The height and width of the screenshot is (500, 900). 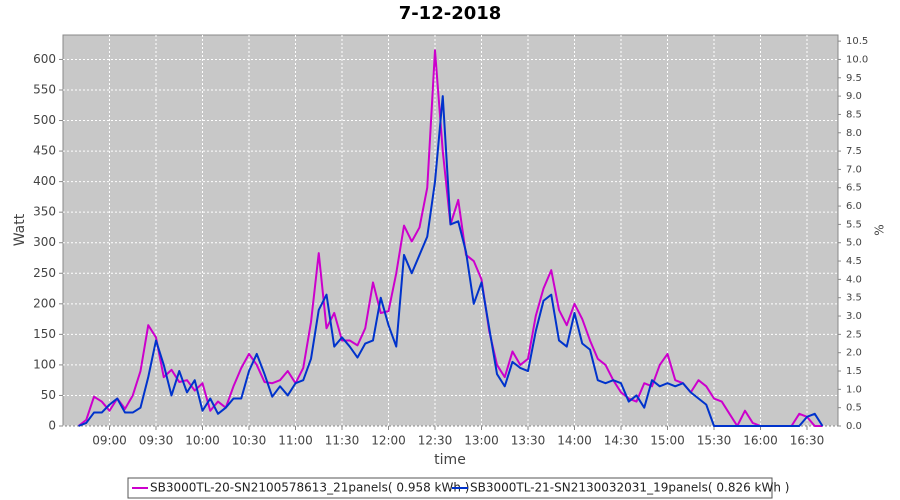 I want to click on x-axis-label: time, so click(x=450, y=460).